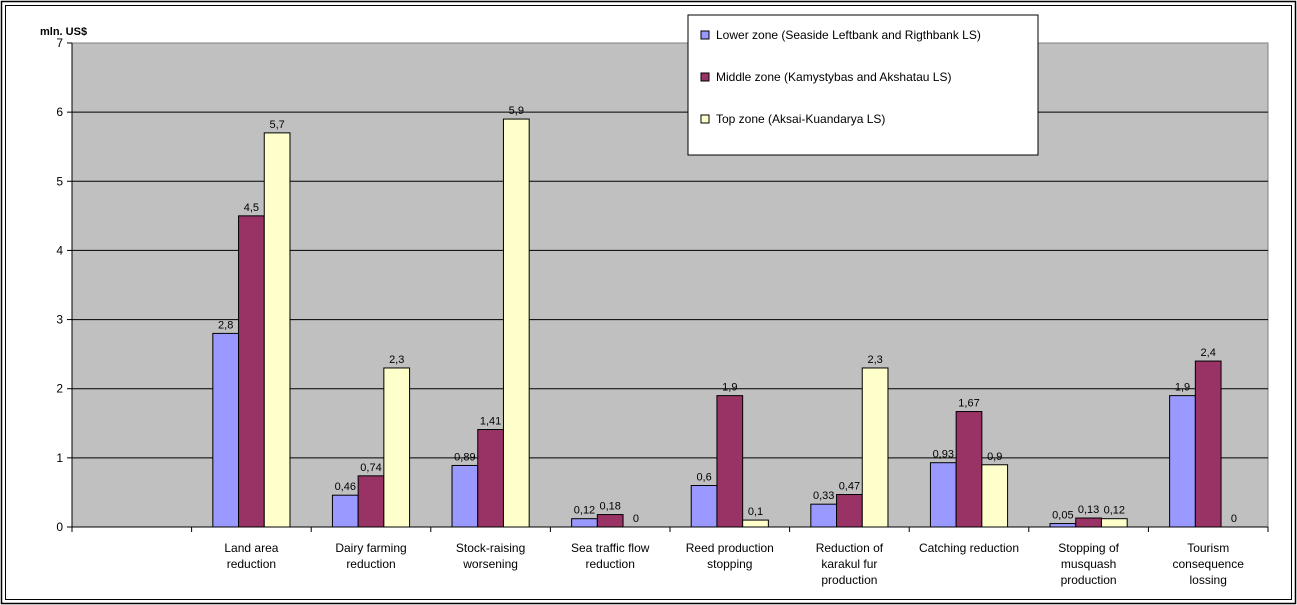  What do you see at coordinates (59, 389) in the screenshot?
I see `y-tick-label: 2` at bounding box center [59, 389].